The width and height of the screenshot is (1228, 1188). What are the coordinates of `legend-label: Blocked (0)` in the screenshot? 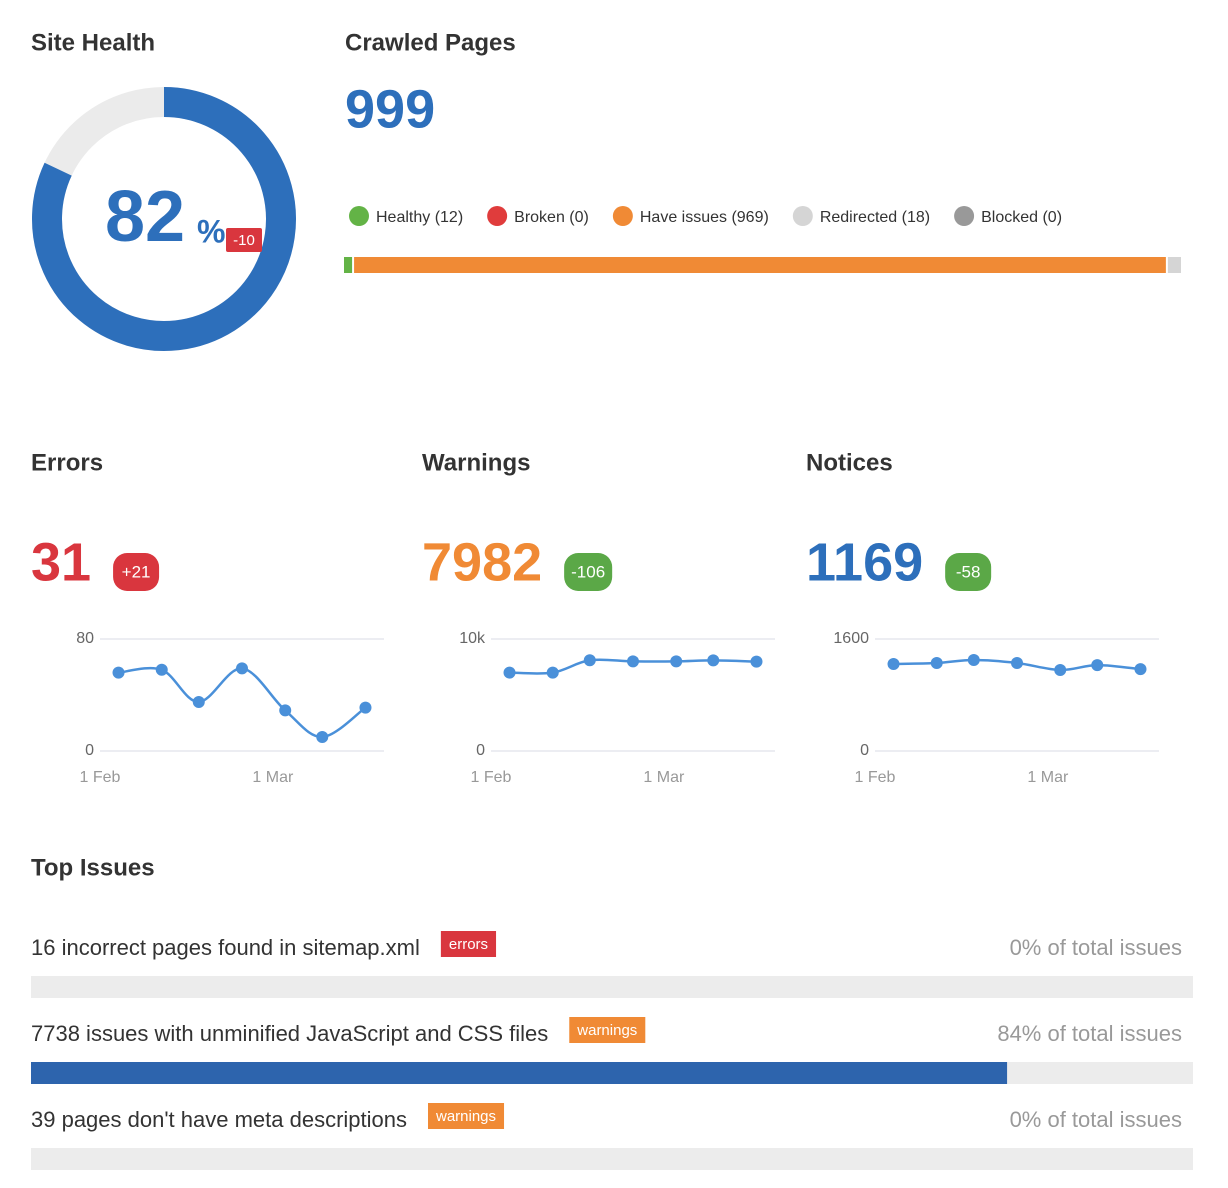 It's located at (1021, 217).